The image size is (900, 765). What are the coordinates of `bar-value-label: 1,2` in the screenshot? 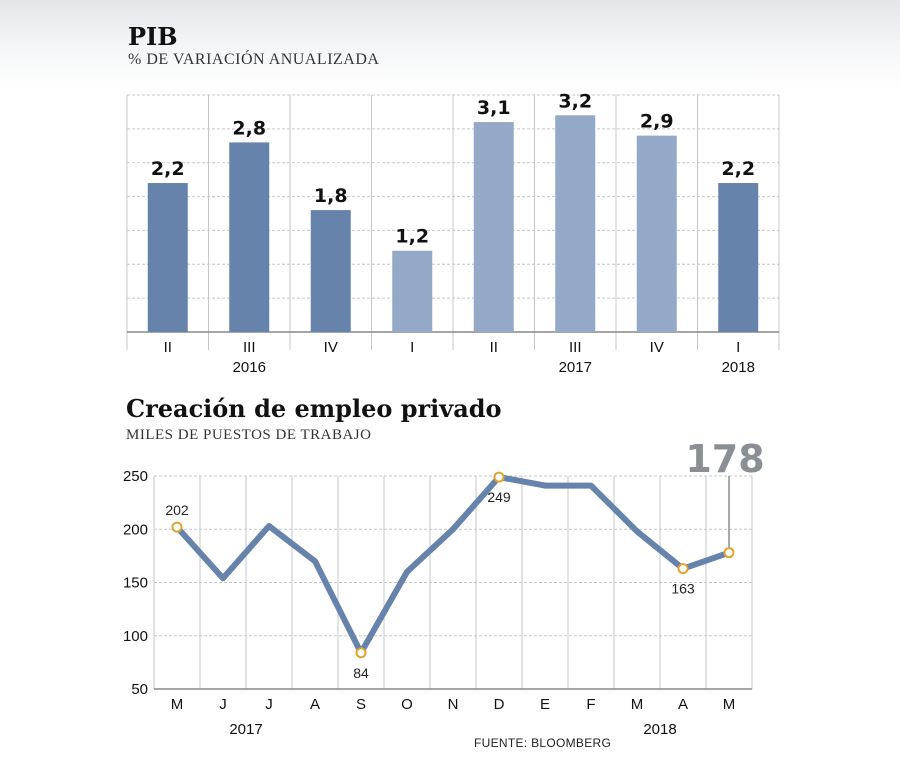 It's located at (412, 237).